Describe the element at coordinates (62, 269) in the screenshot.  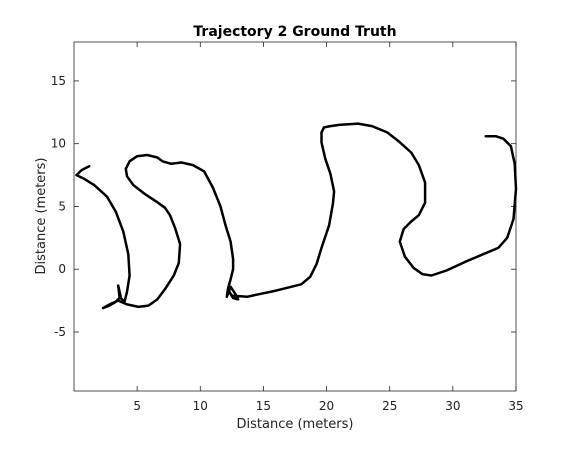
I see `y-tick-label: 0` at that location.